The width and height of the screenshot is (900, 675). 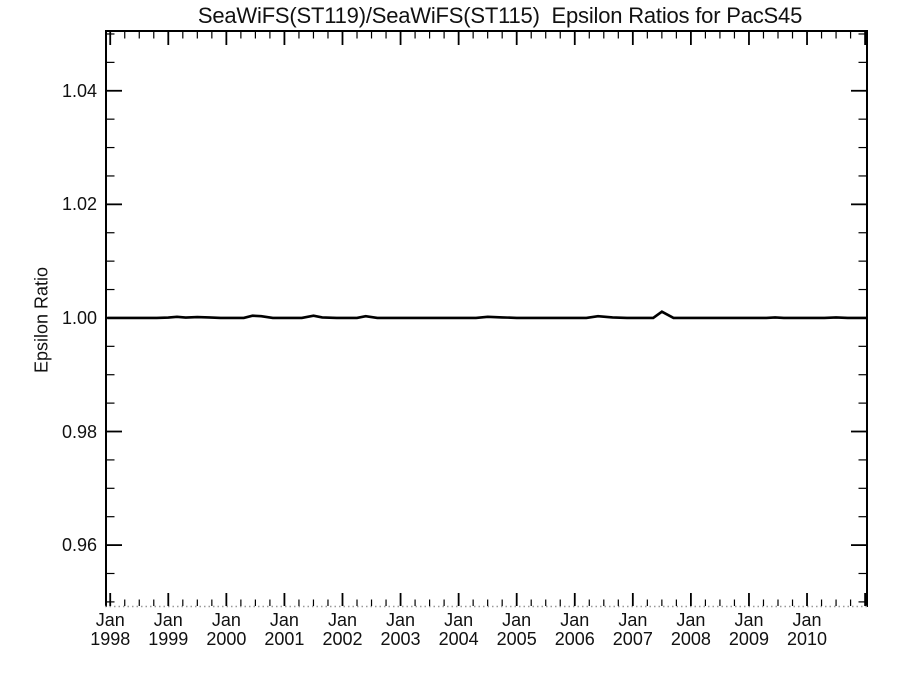 I want to click on x-tick-label: Jan 2001, so click(x=284, y=630).